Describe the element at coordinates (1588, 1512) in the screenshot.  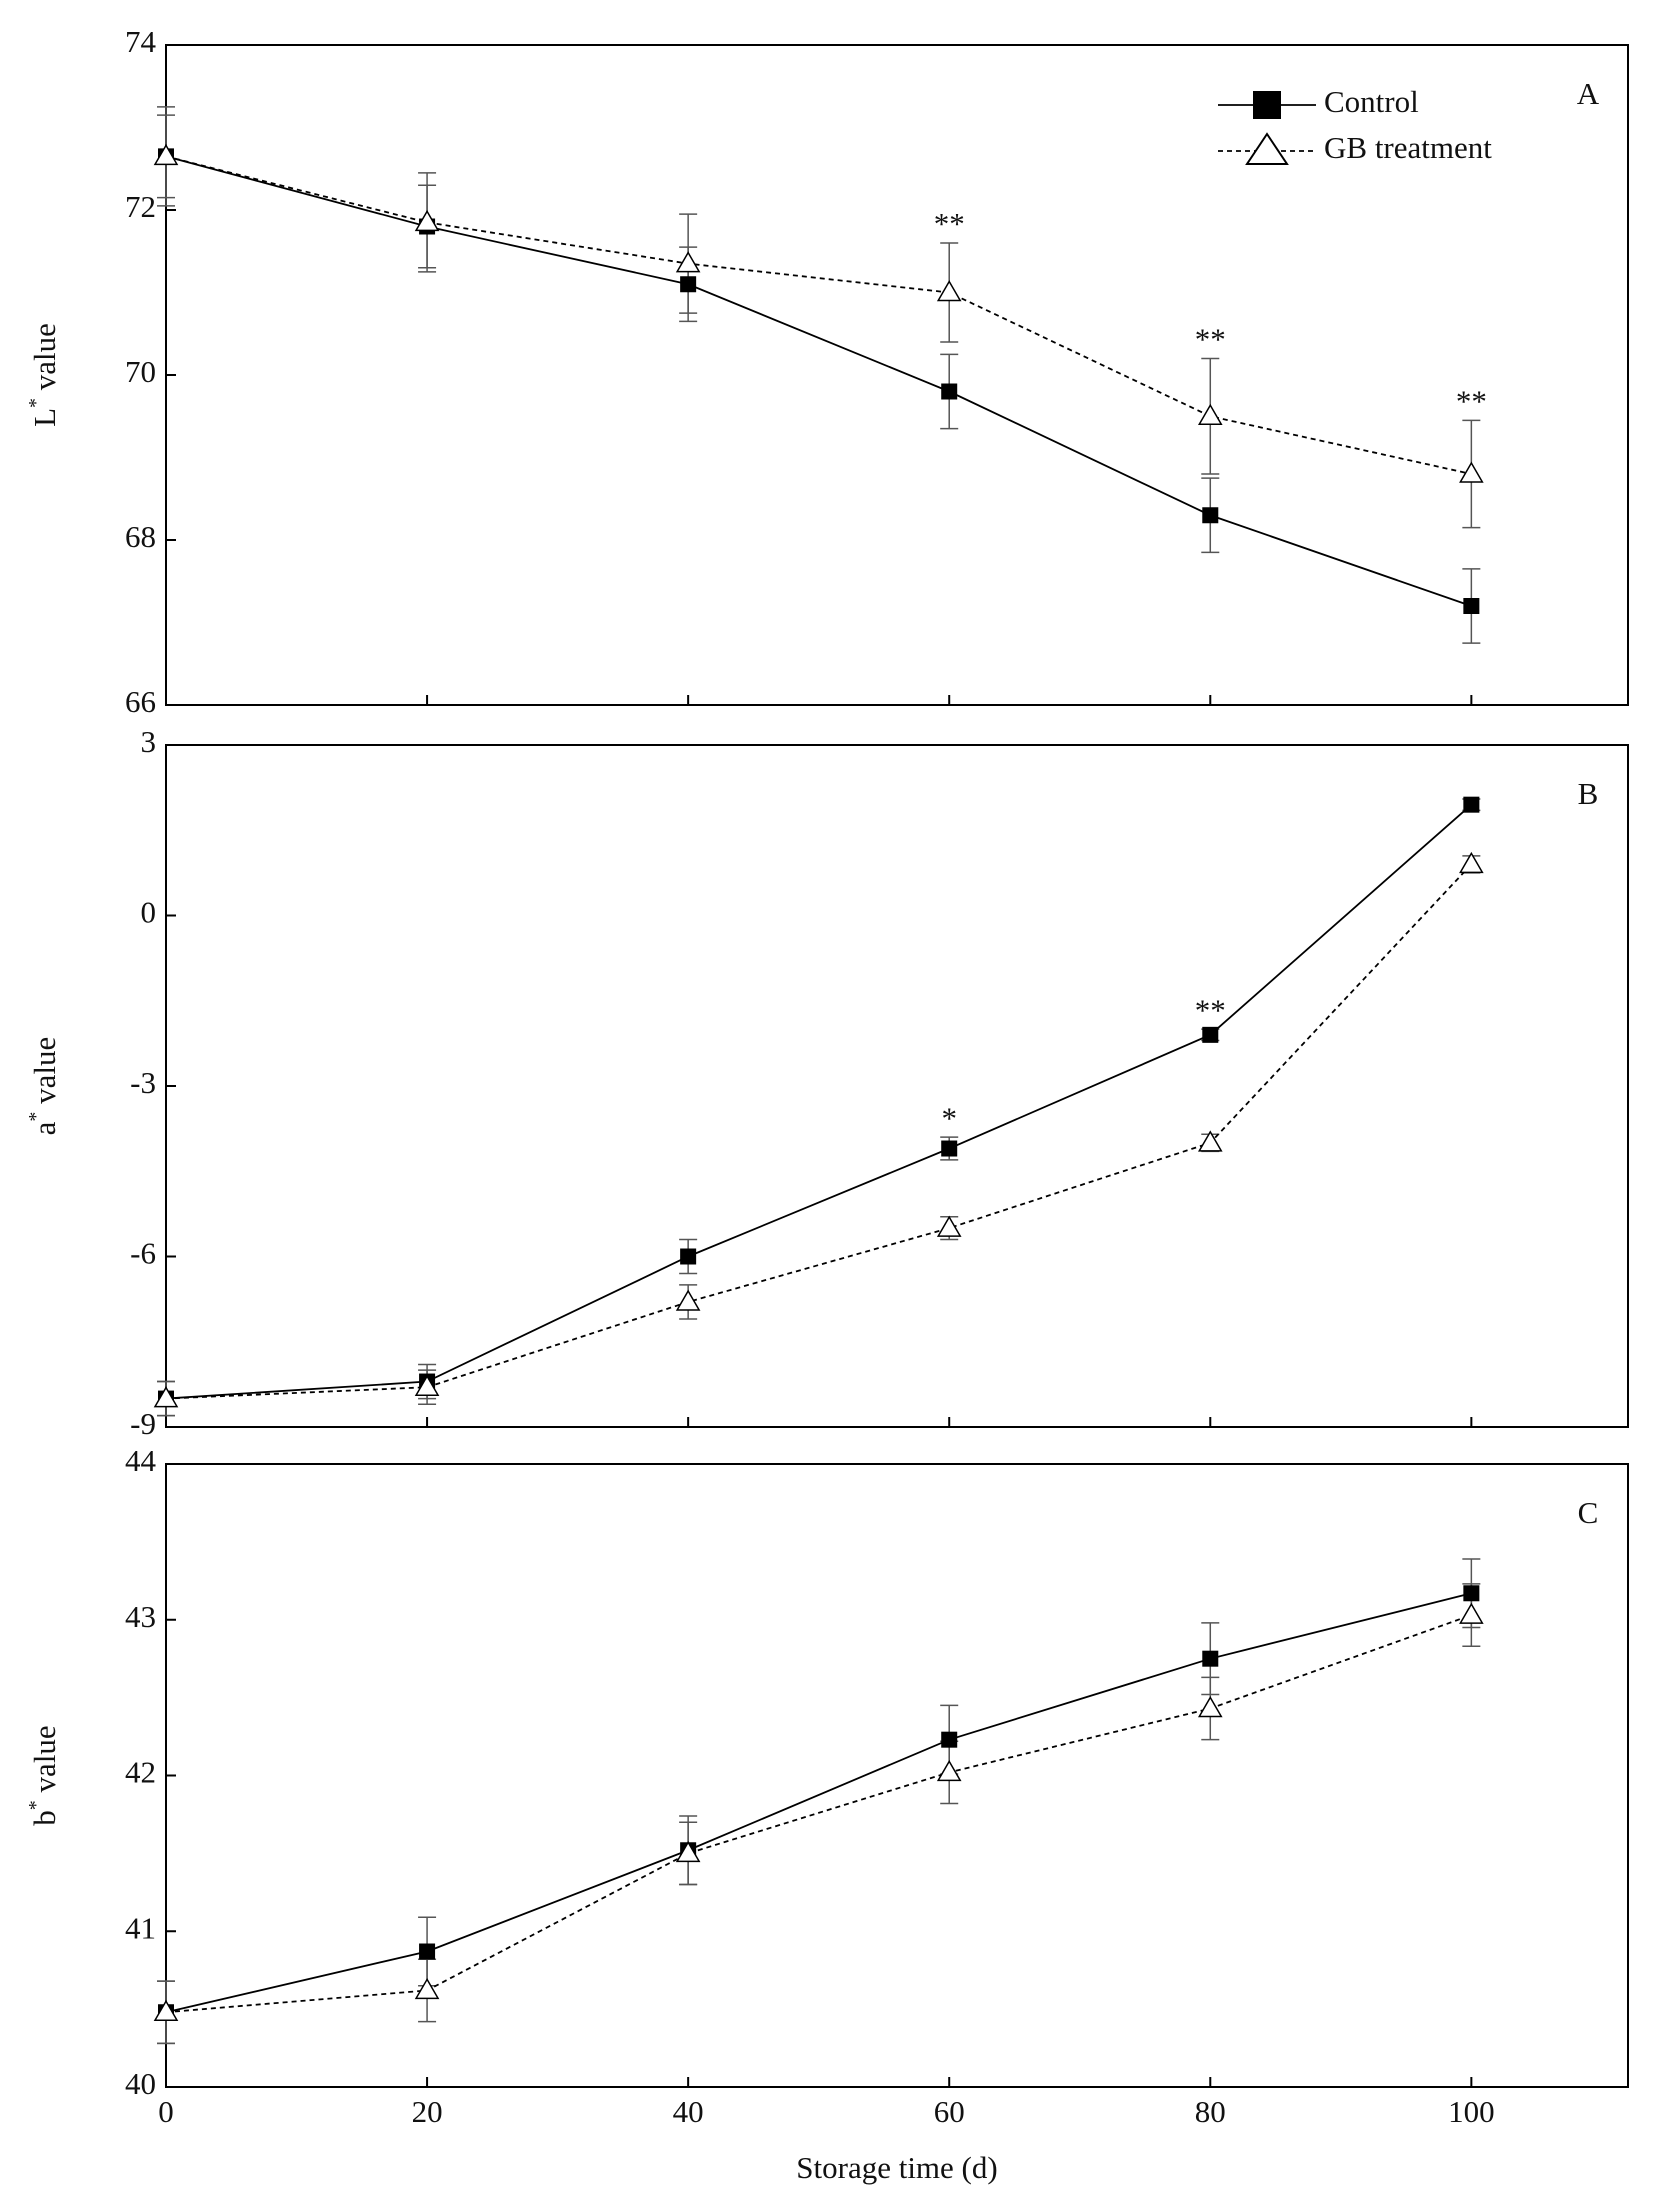
I see `panel-label: C` at that location.